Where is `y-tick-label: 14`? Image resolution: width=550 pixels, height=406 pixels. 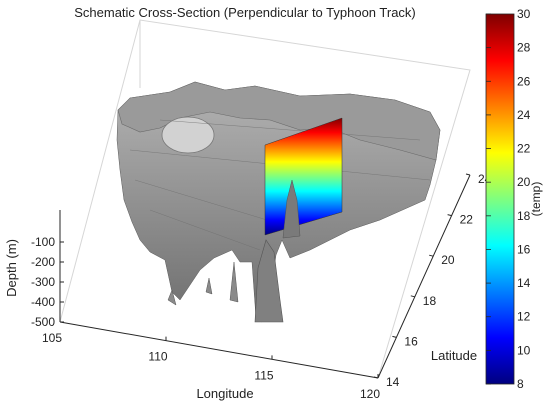 y-tick-label: 14 is located at coordinates (393, 382).